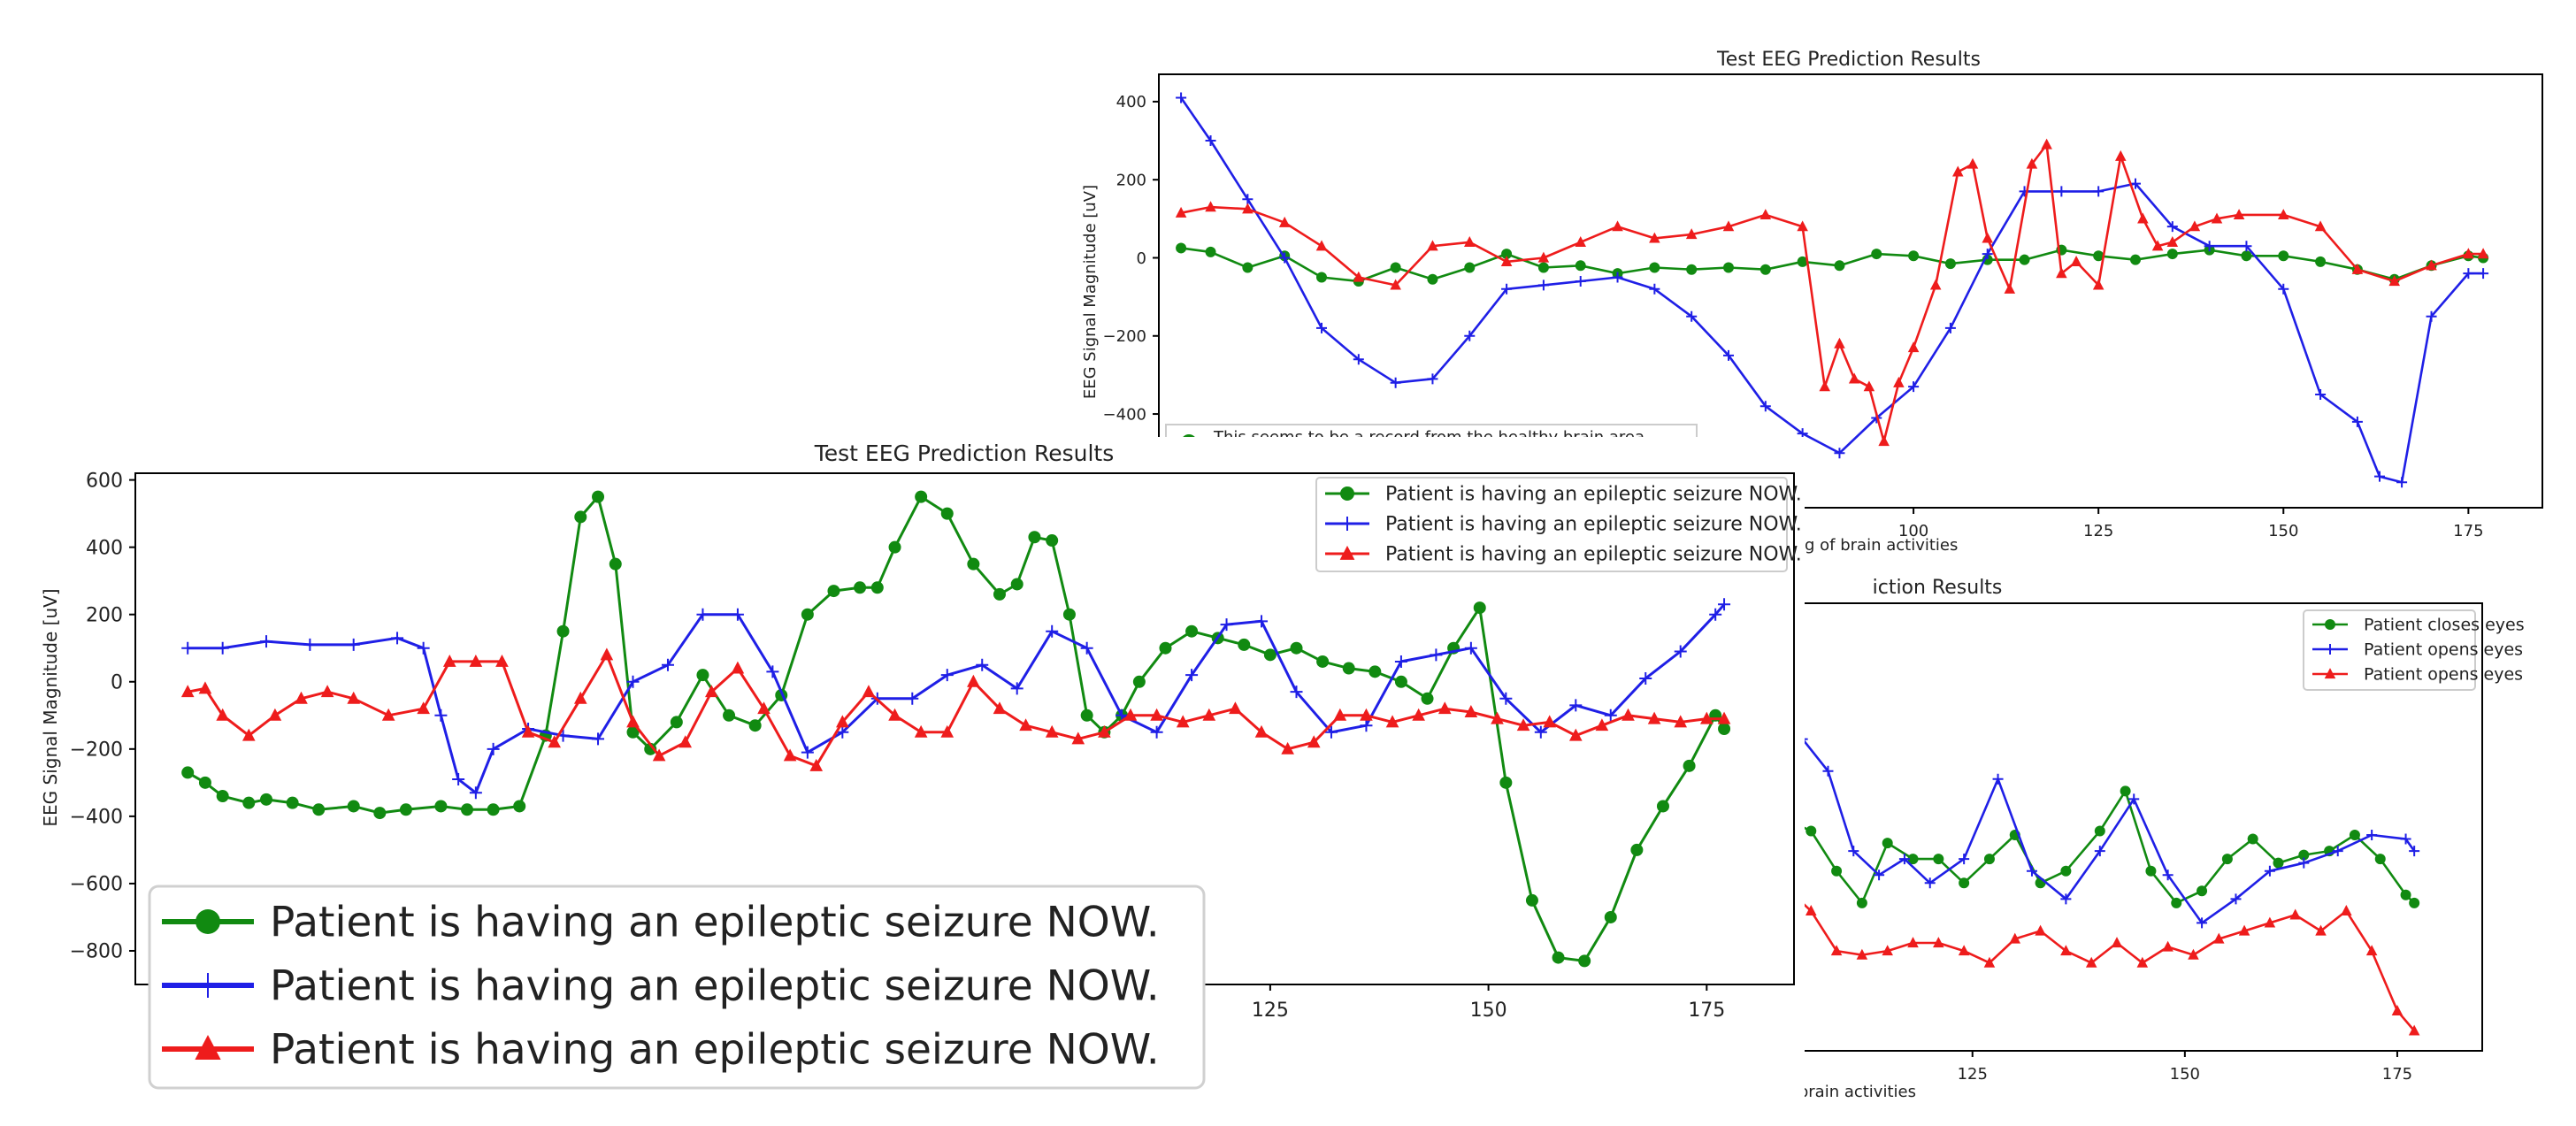 This screenshot has height=1126, width=2576. Describe the element at coordinates (1270, 1011) in the screenshot. I see `x-tick-label: 125` at that location.